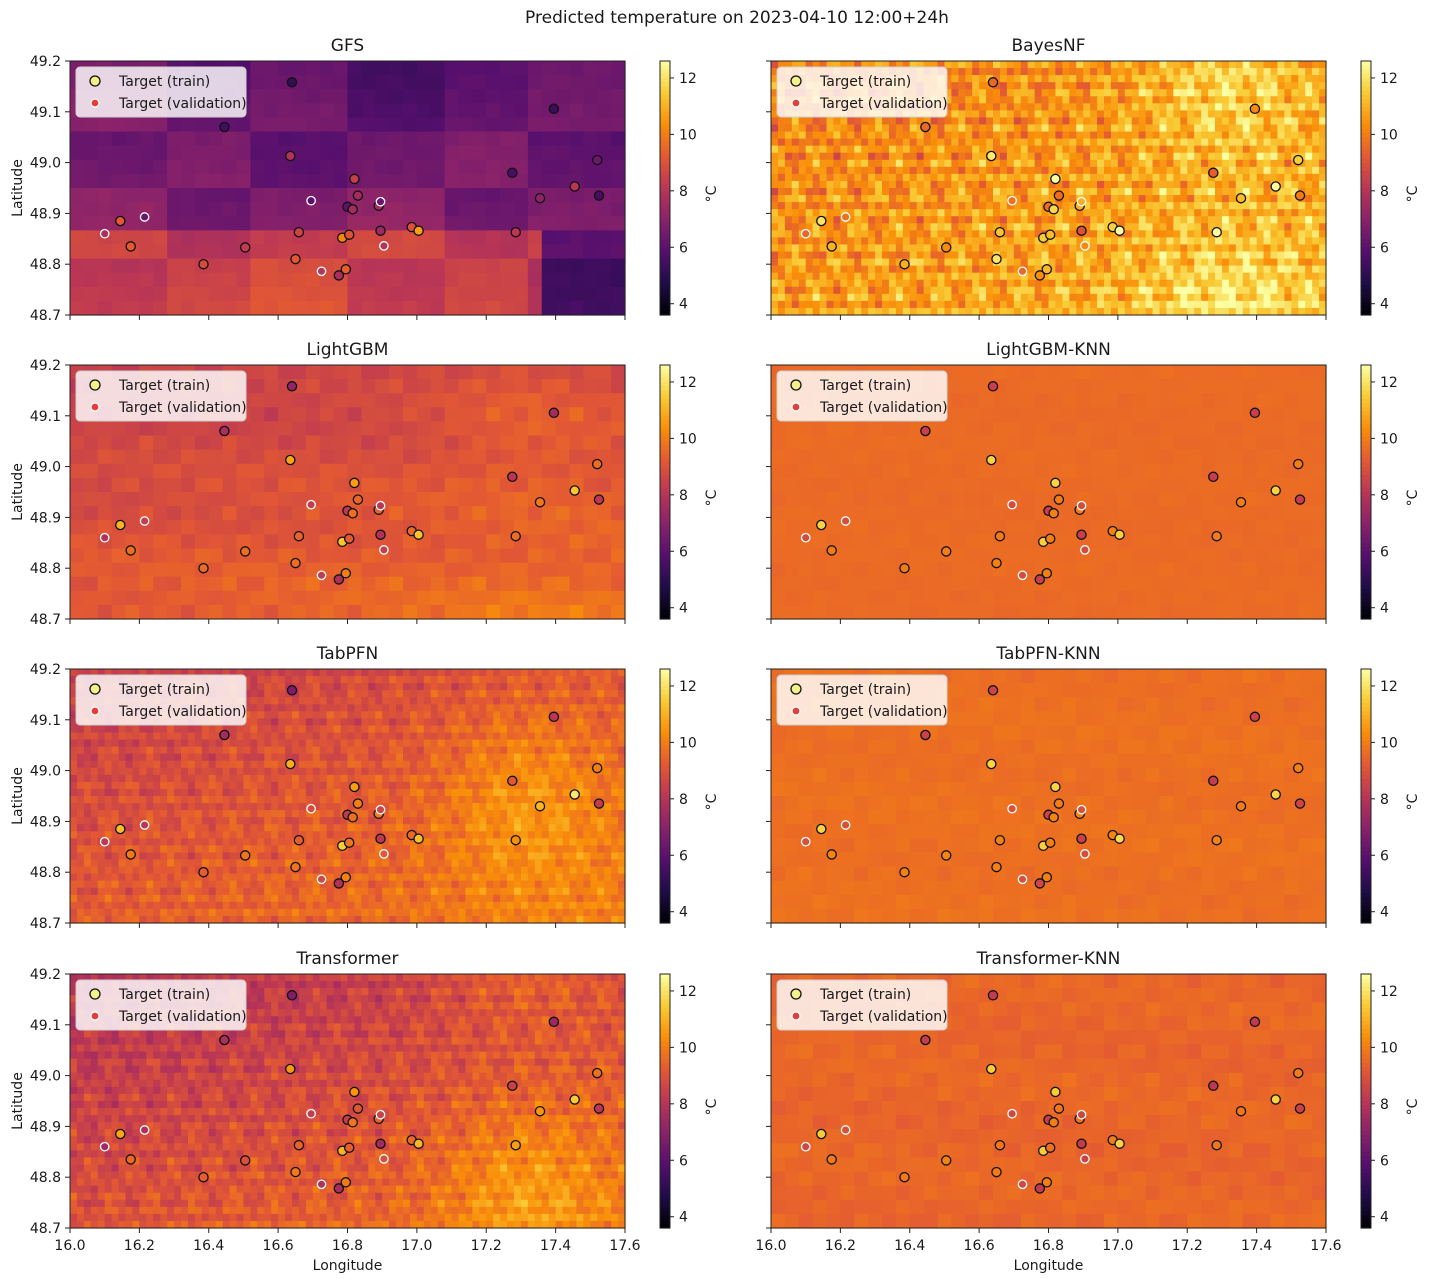 The width and height of the screenshot is (1430, 1279). What do you see at coordinates (665, 188) in the screenshot?
I see `colorbar-frame` at bounding box center [665, 188].